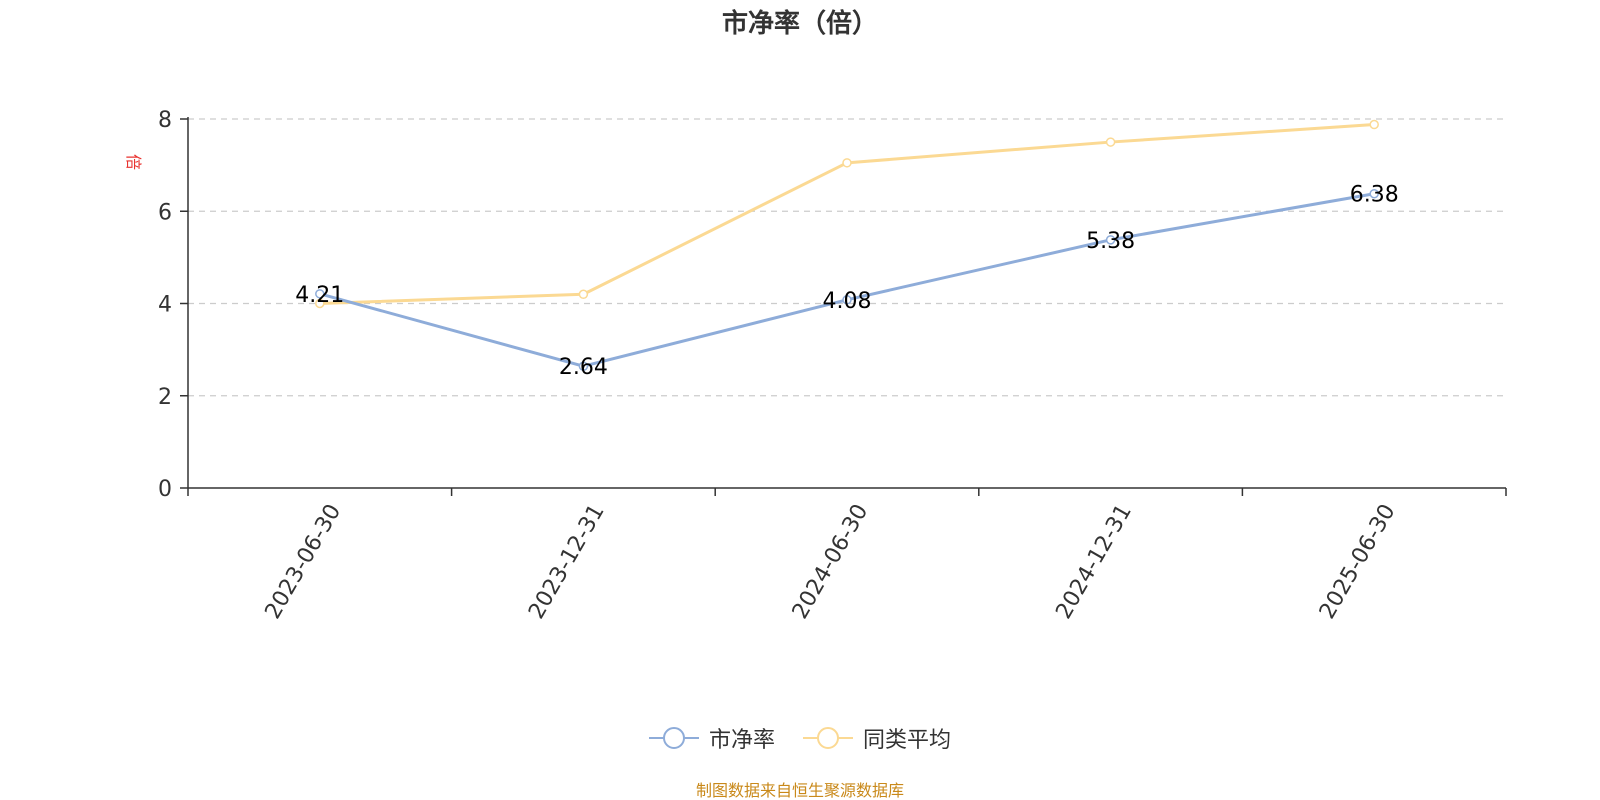 This screenshot has width=1600, height=800. What do you see at coordinates (567, 561) in the screenshot?
I see `x-tick-label: 2023-12-31` at bounding box center [567, 561].